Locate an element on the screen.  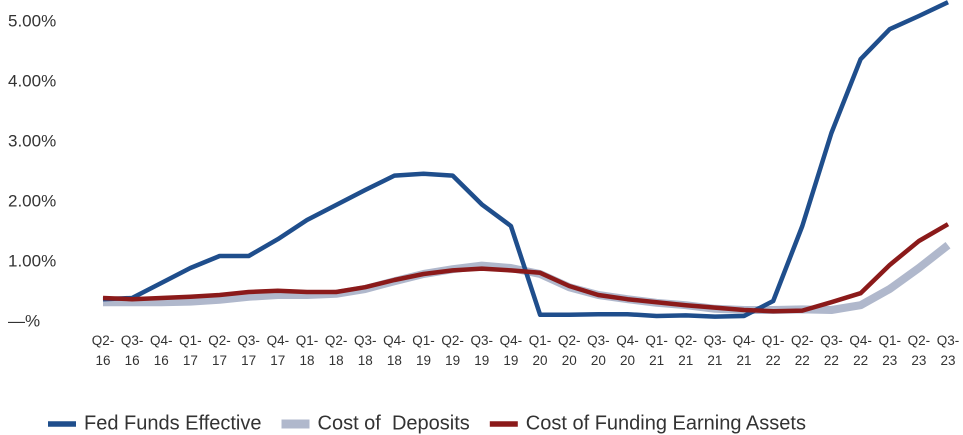
x-tick-label: Q3-20 is located at coordinates (598, 350).